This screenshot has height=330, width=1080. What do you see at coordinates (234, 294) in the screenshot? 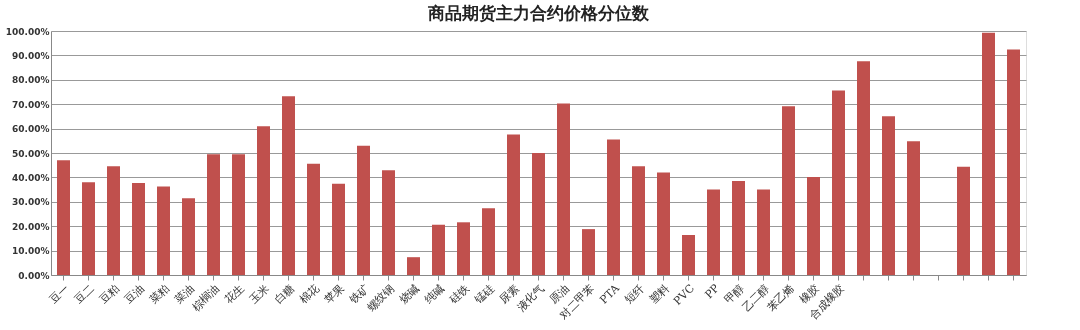
I see `x-tick-label: 花生` at bounding box center [234, 294].